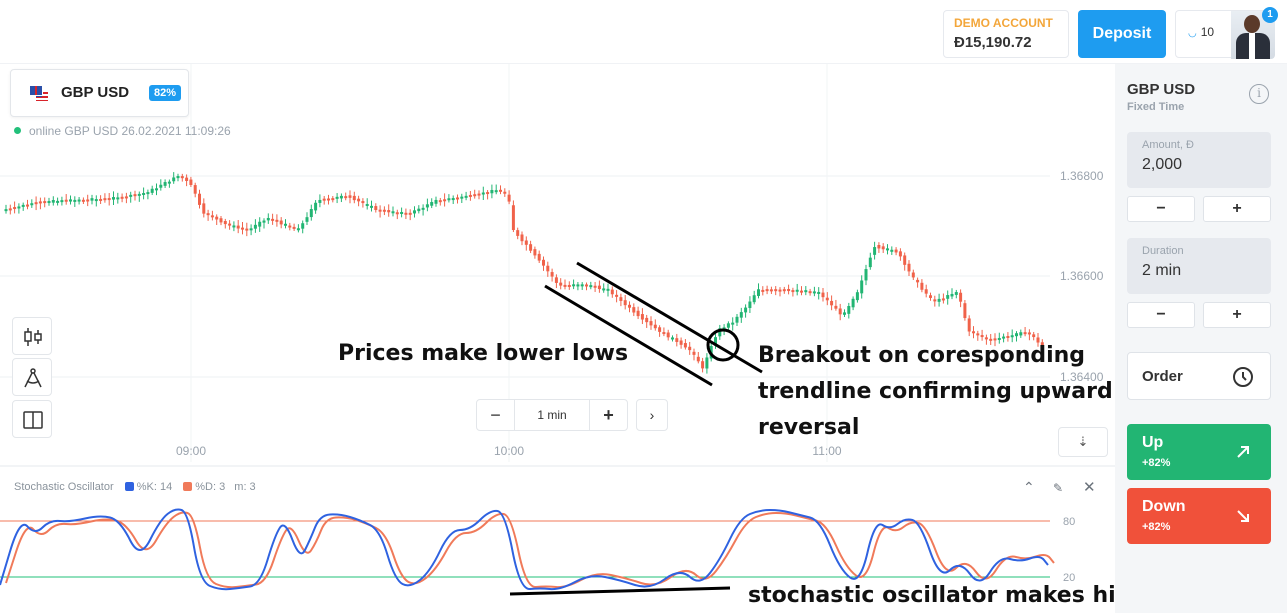  What do you see at coordinates (95, 92) in the screenshot?
I see `asset-name: GBP USD` at bounding box center [95, 92].